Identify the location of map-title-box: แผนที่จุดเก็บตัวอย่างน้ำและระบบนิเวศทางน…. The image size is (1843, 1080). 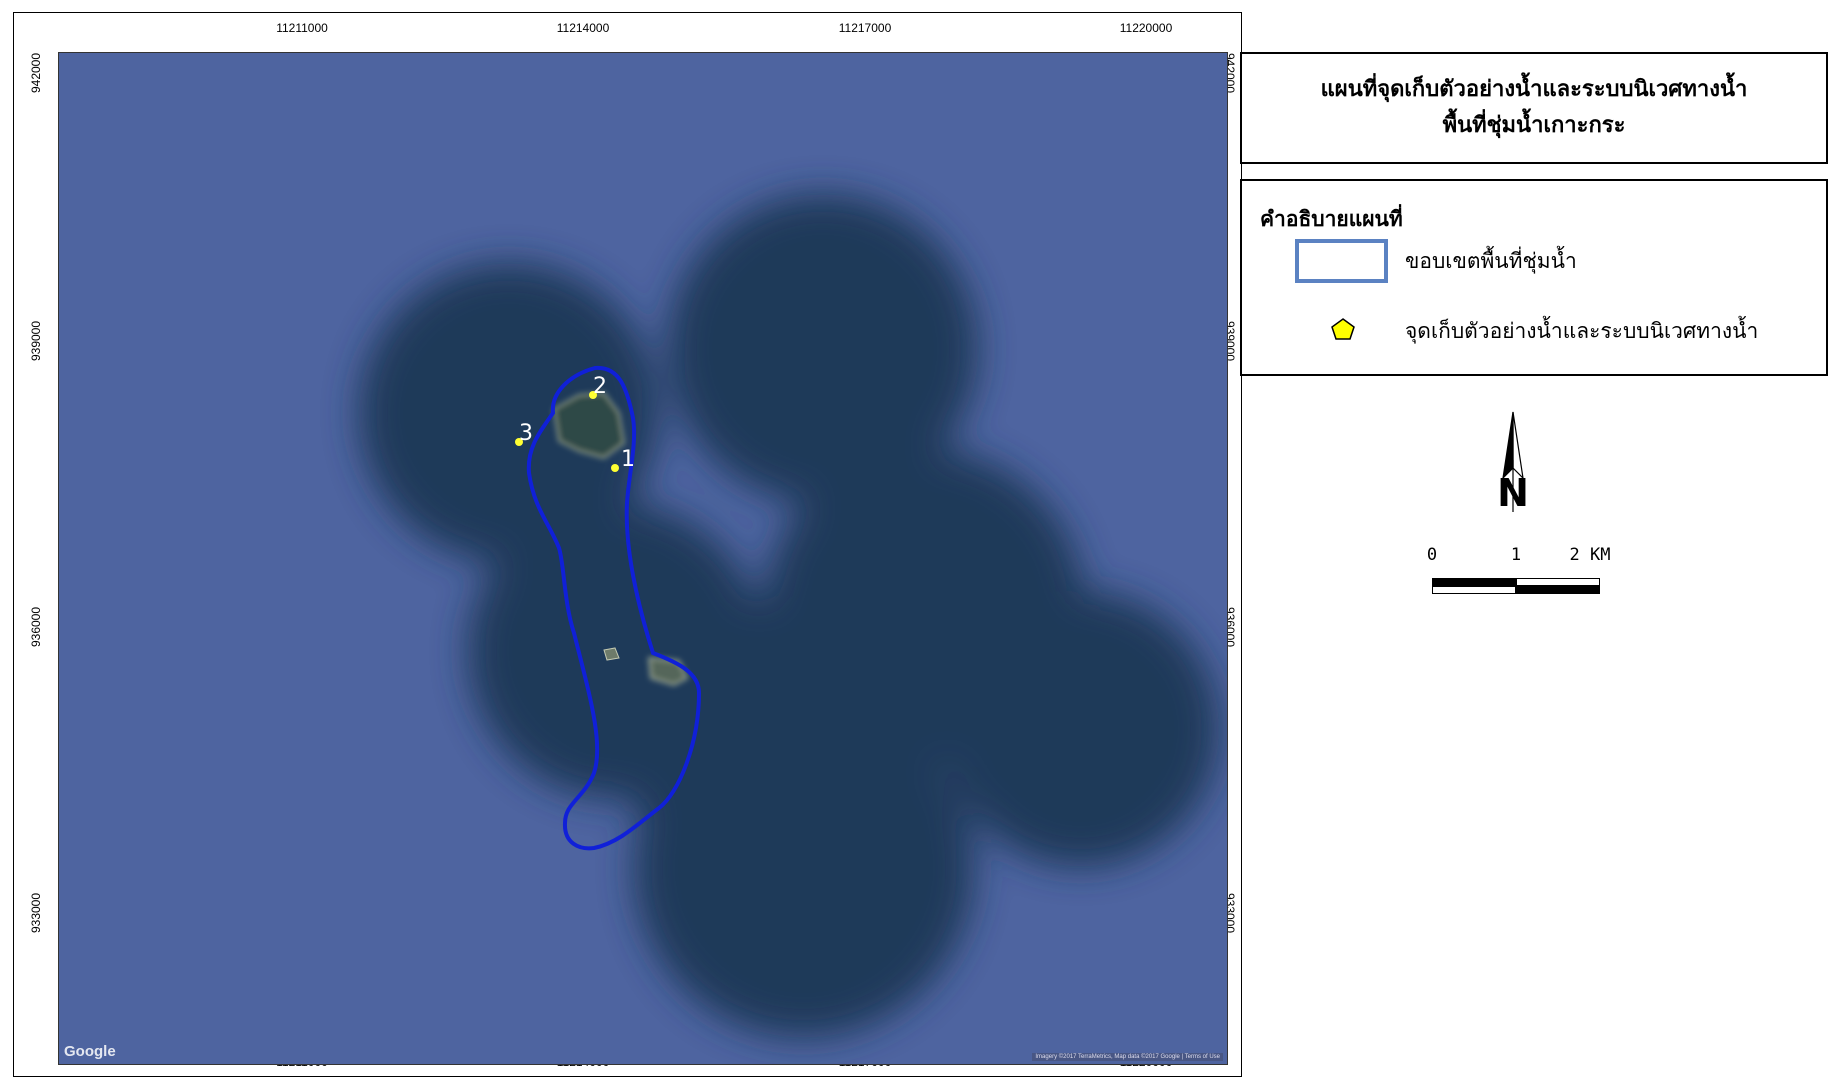
(1534, 108).